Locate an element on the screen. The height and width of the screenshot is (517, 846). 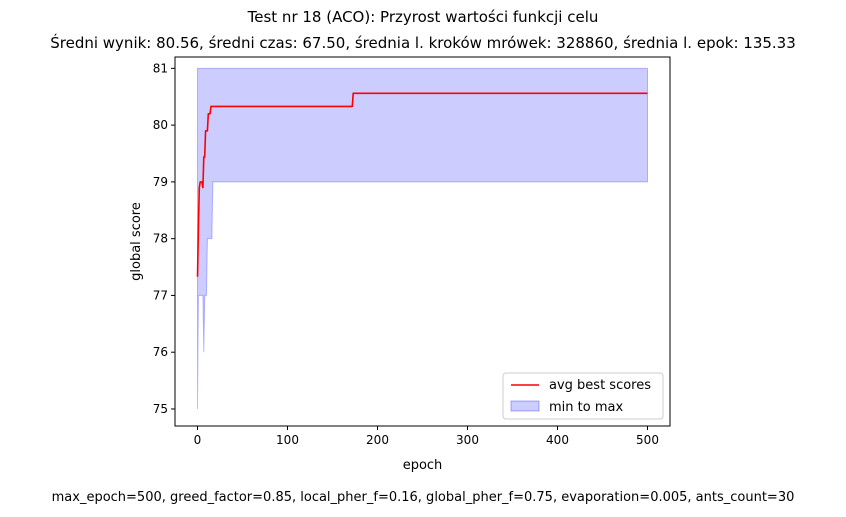
x-tick-label: 0 is located at coordinates (198, 440).